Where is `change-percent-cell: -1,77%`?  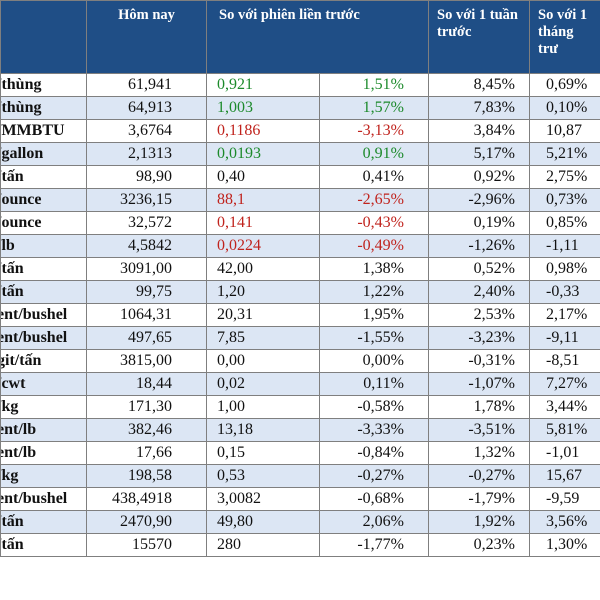 change-percent-cell: -1,77% is located at coordinates (374, 545).